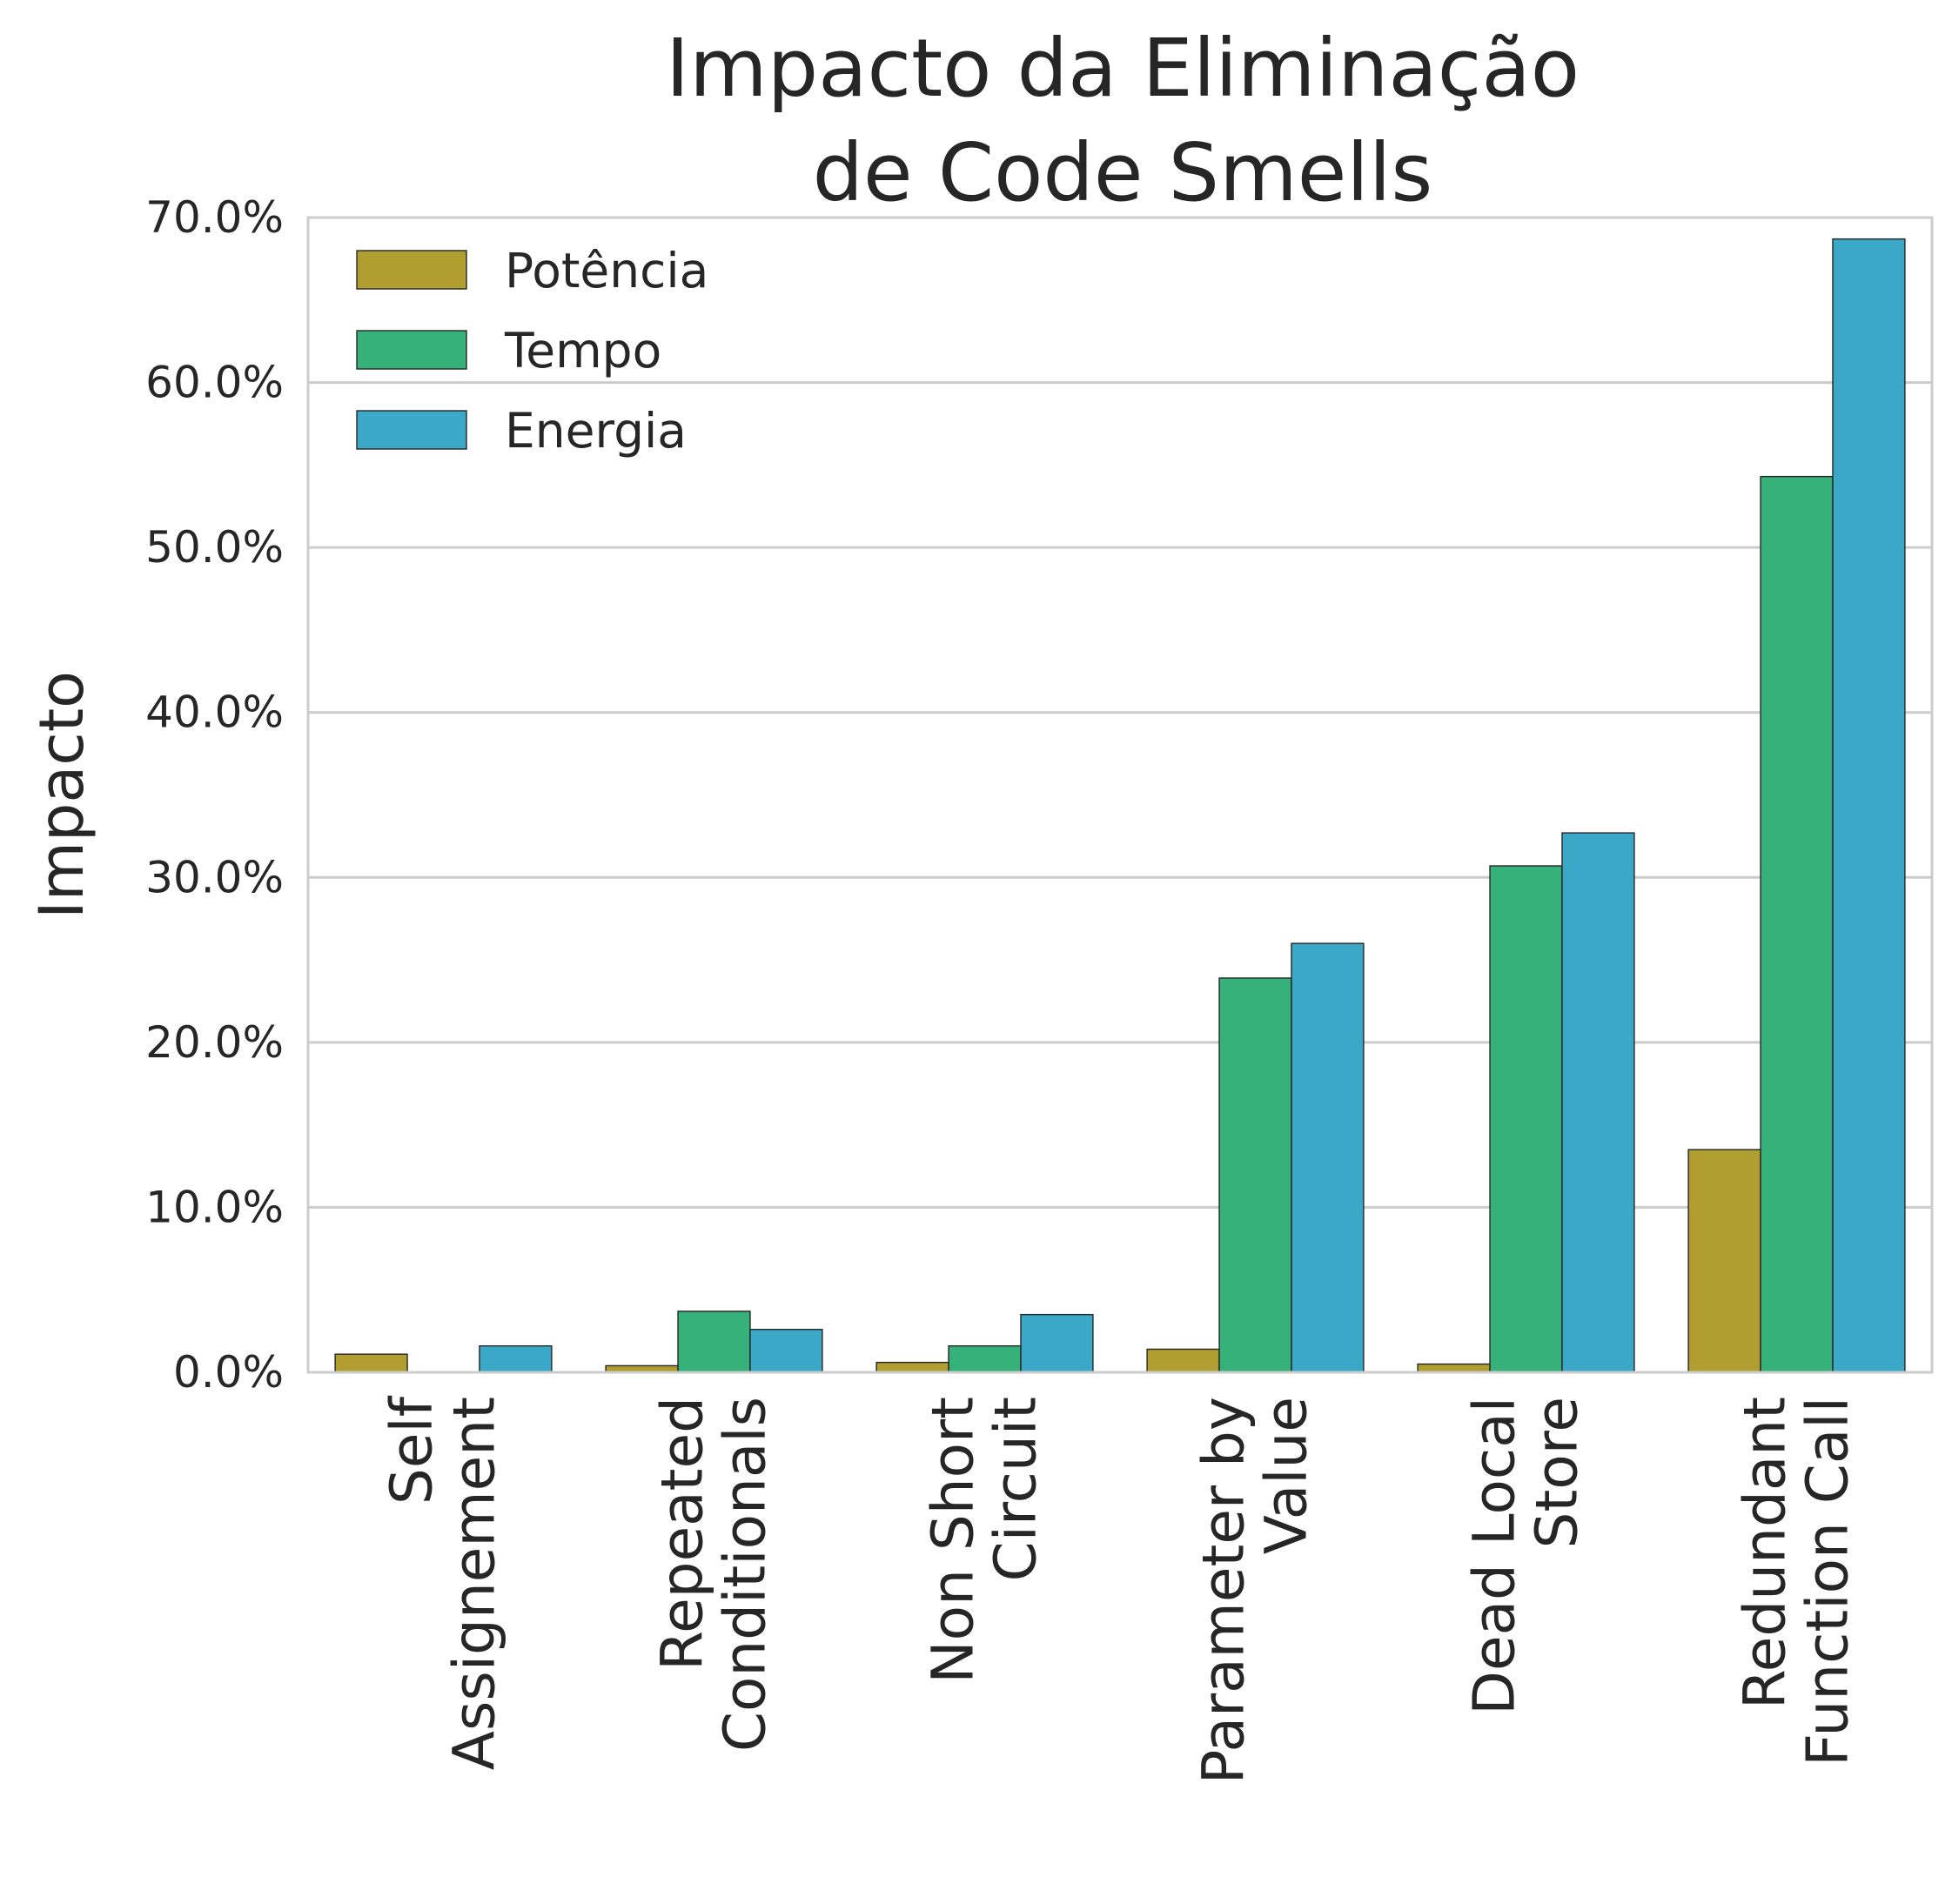  Describe the element at coordinates (229, 1372) in the screenshot. I see `y-tick-label: 0.0%` at that location.